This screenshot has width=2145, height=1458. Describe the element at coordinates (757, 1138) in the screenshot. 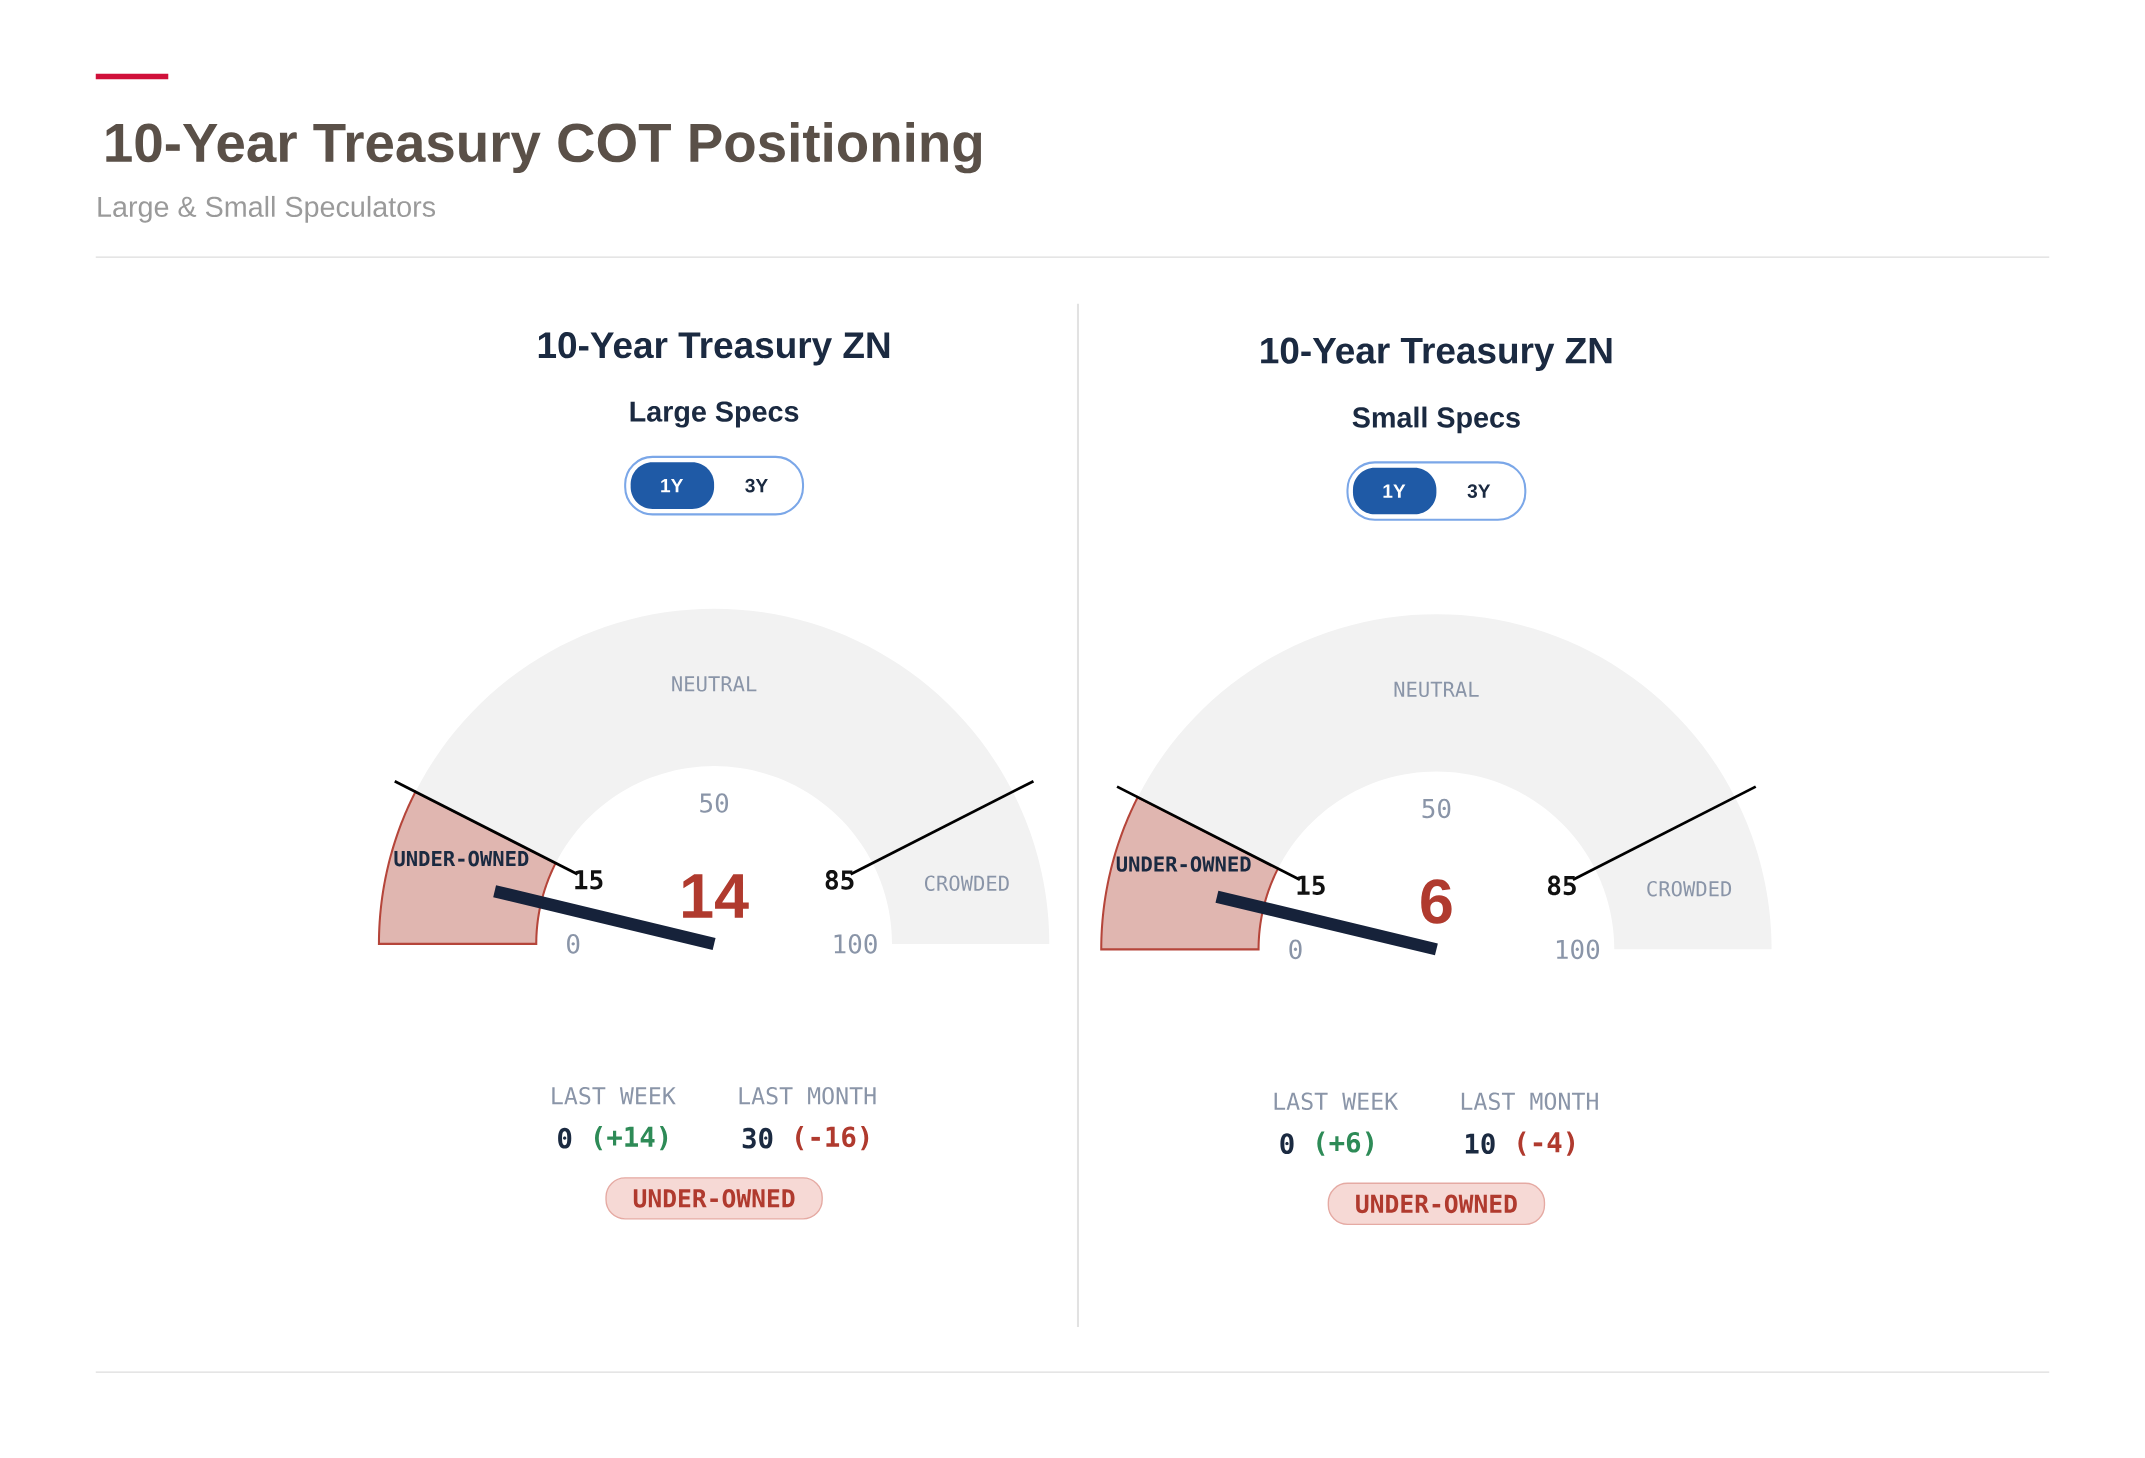

I see `text: 30` at that location.